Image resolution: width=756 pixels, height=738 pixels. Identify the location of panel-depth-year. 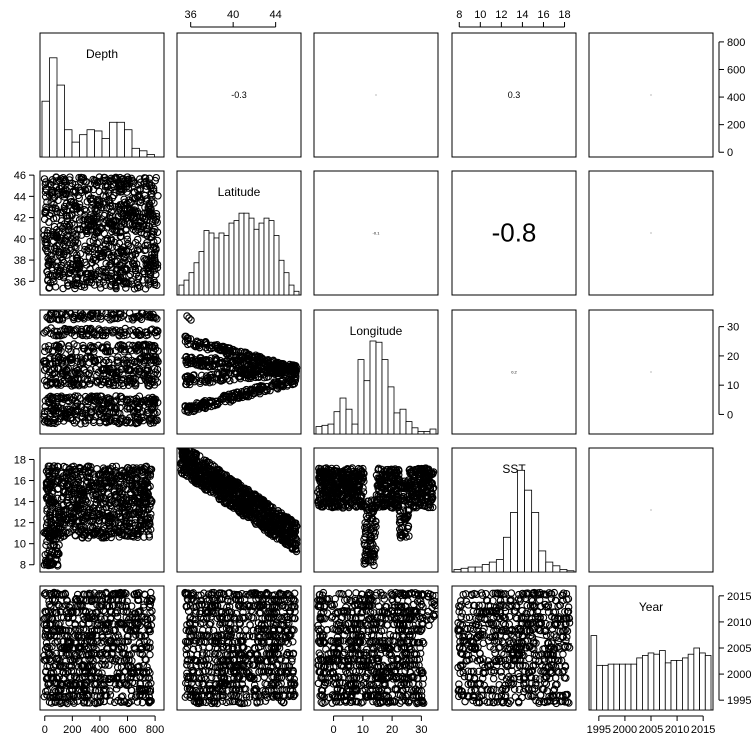
(651, 95).